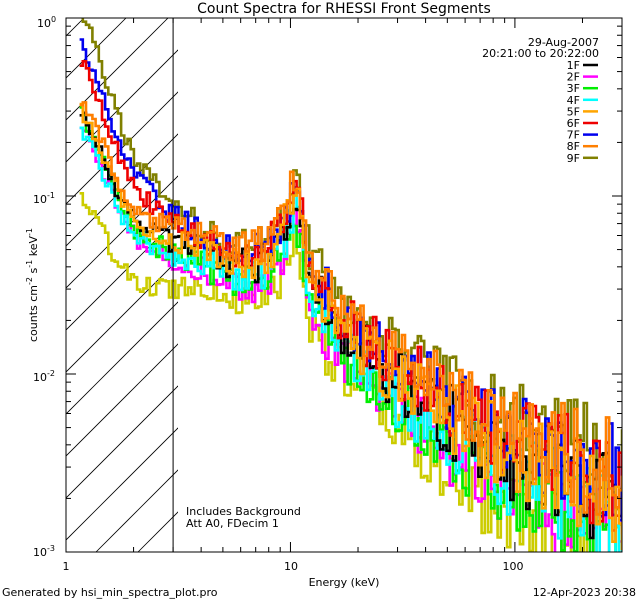  I want to click on time-range-label: 20:21:00 to 20:22:00, so click(540, 53).